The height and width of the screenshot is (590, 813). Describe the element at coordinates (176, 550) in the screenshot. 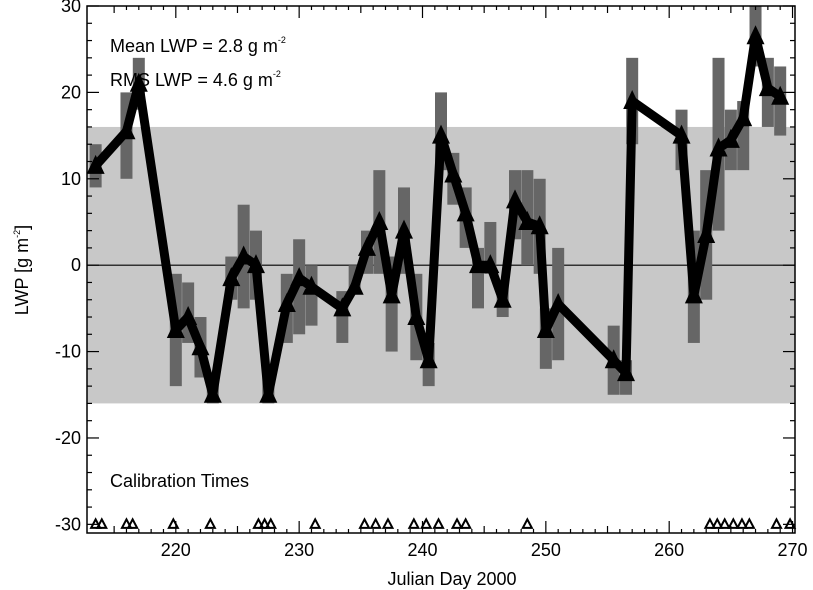

I see `x-tick-label: 220` at that location.